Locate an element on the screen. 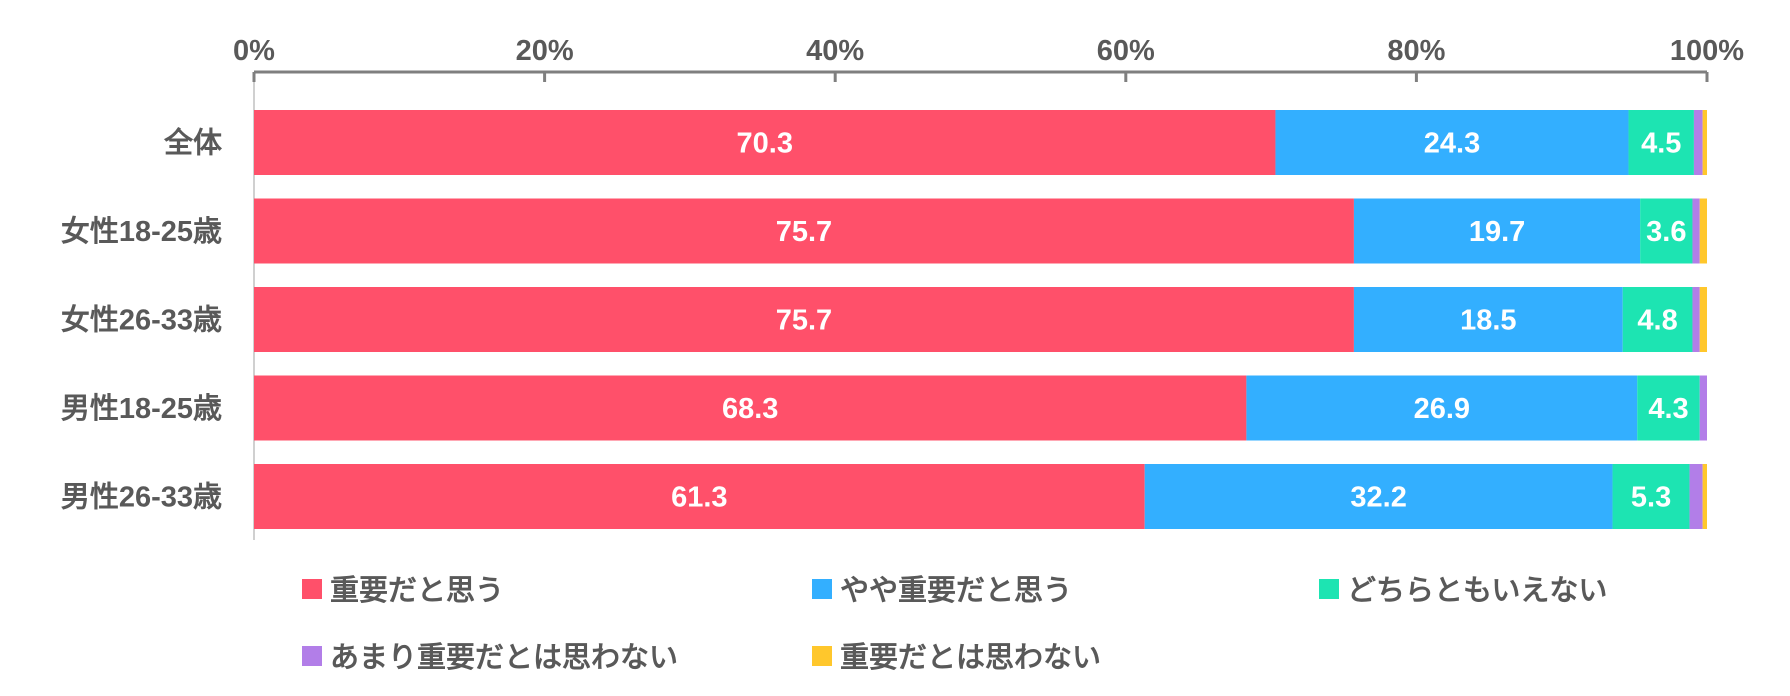  data-label: 18.5 is located at coordinates (1488, 321).